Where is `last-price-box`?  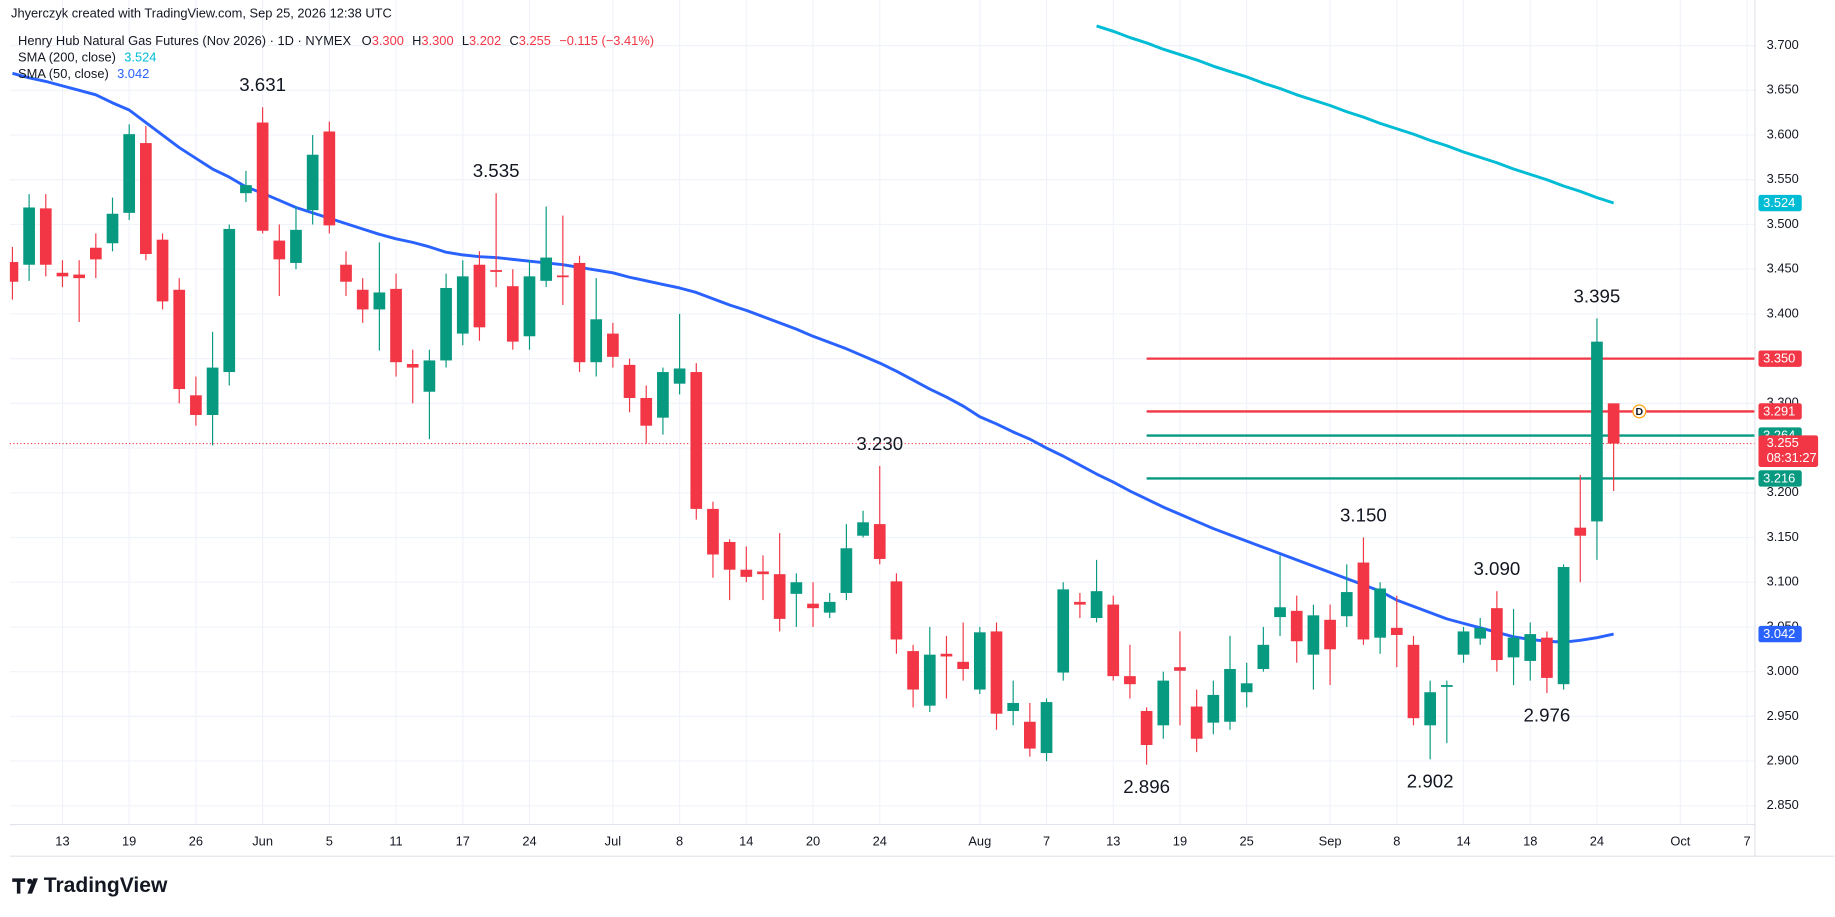
last-price-box is located at coordinates (1788, 451).